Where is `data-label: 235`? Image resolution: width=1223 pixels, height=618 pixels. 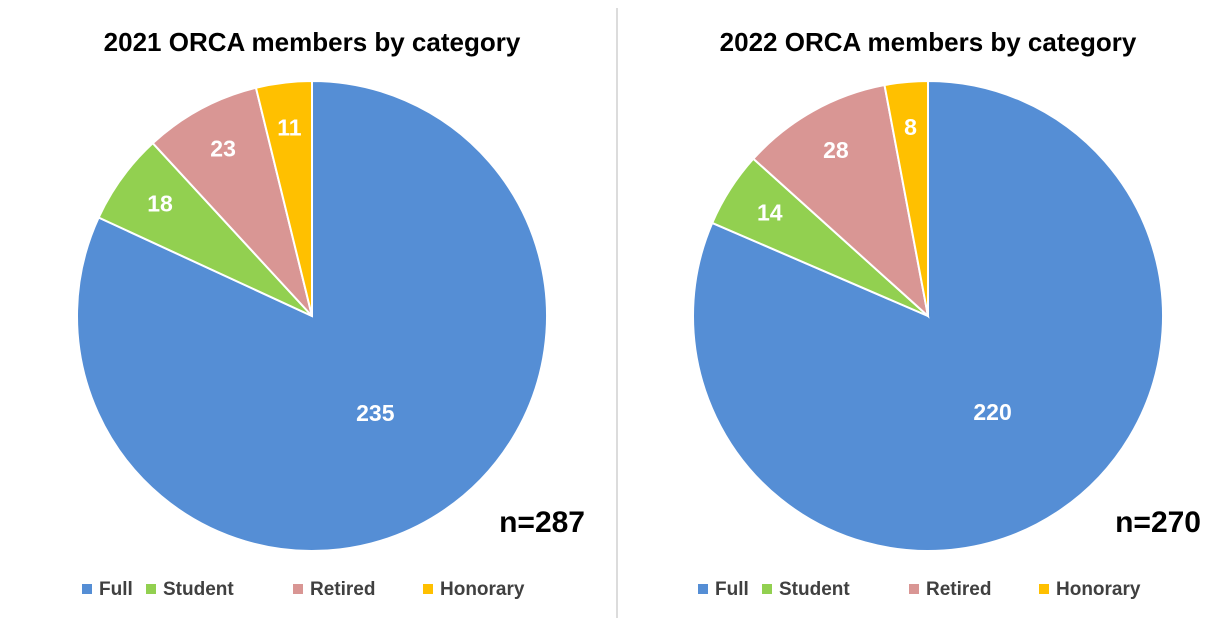 data-label: 235 is located at coordinates (375, 413).